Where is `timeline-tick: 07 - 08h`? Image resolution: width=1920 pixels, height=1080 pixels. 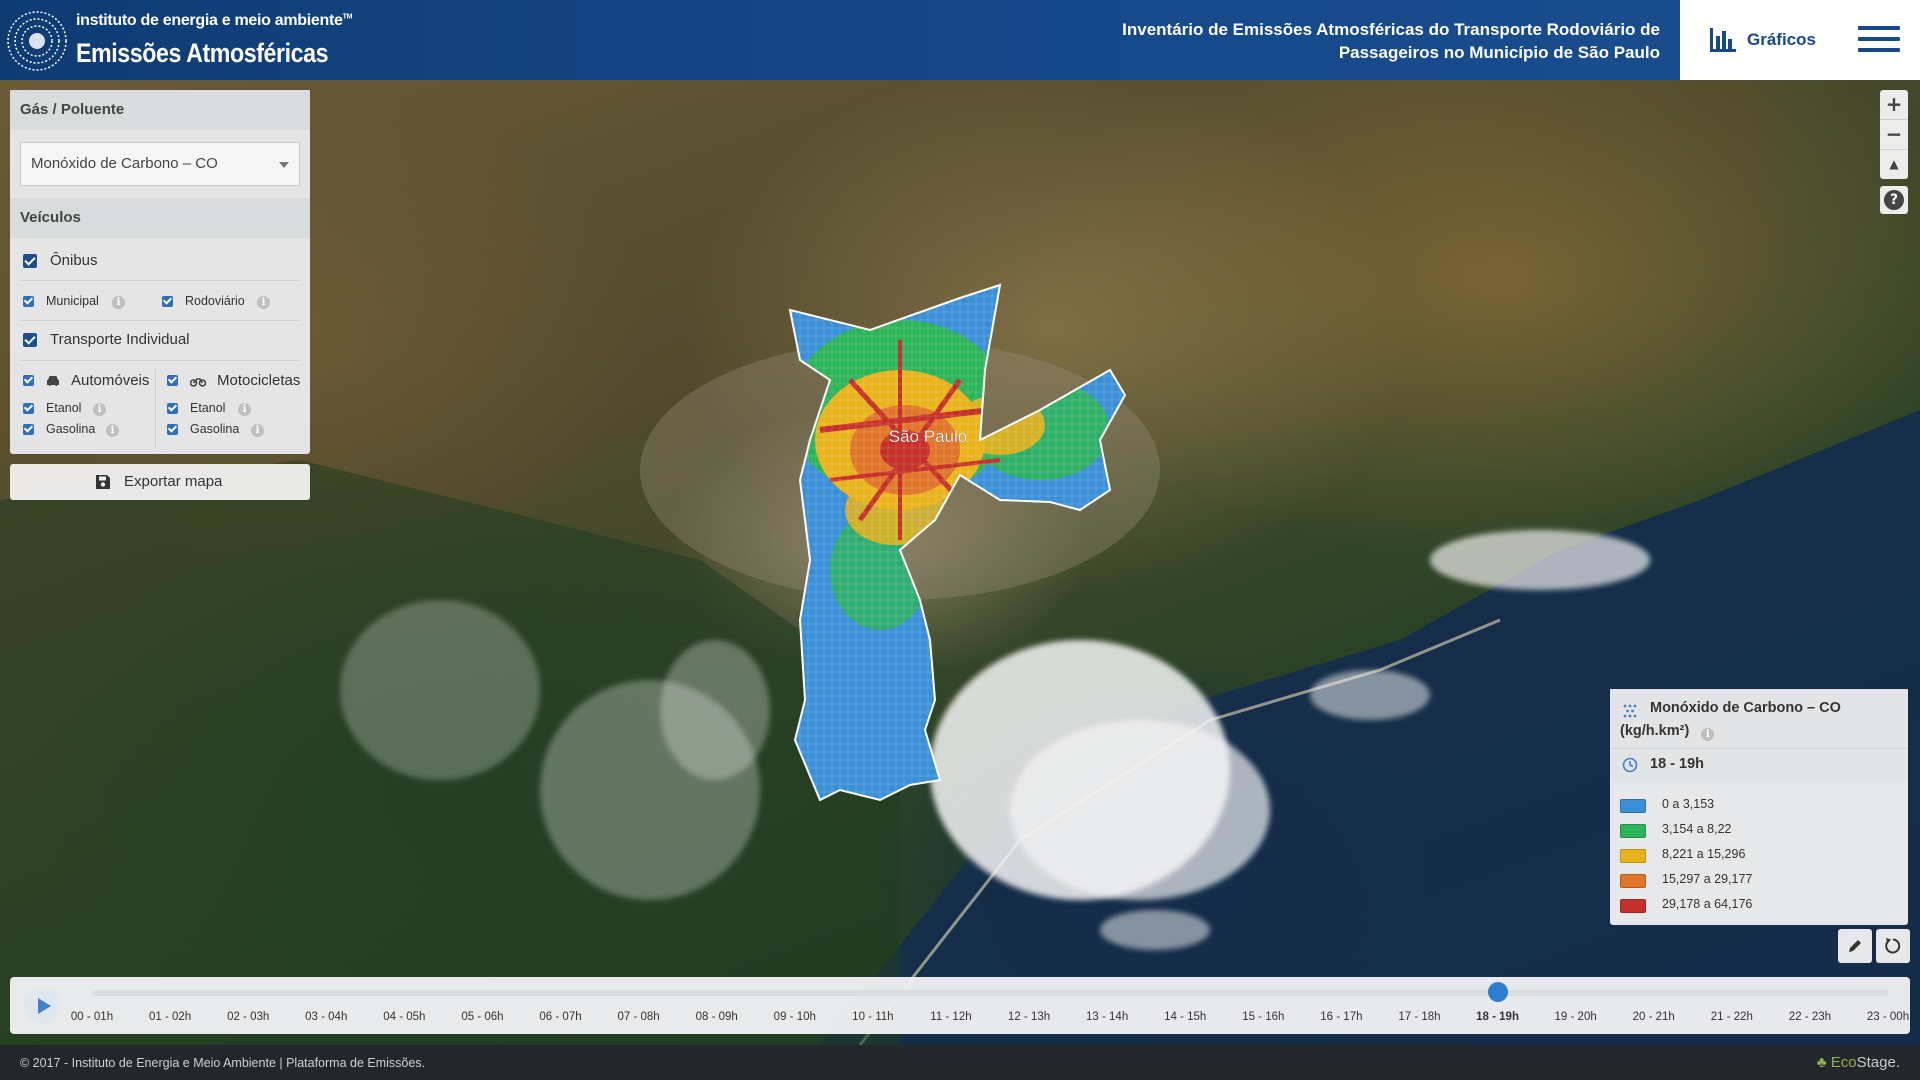
timeline-tick: 07 - 08h is located at coordinates (638, 1017).